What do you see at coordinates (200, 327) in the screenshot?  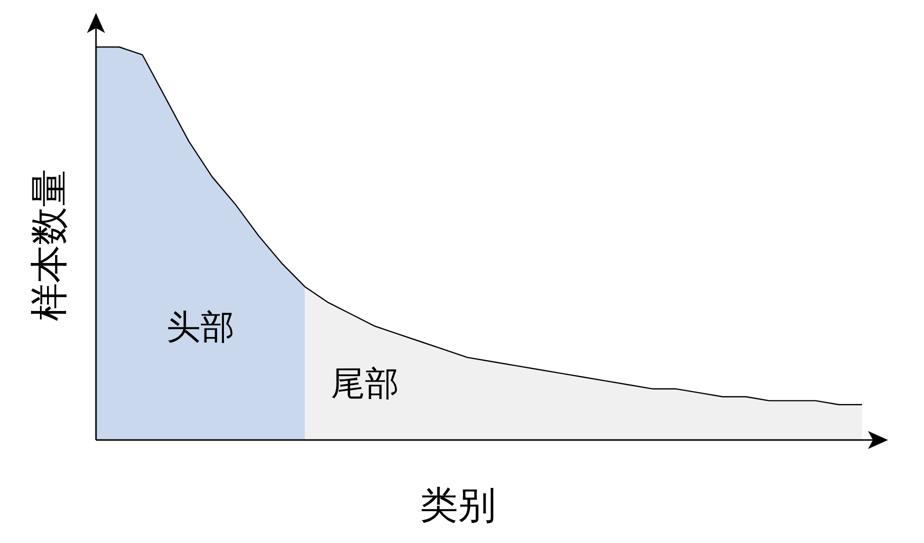 I see `series-label: 头部` at bounding box center [200, 327].